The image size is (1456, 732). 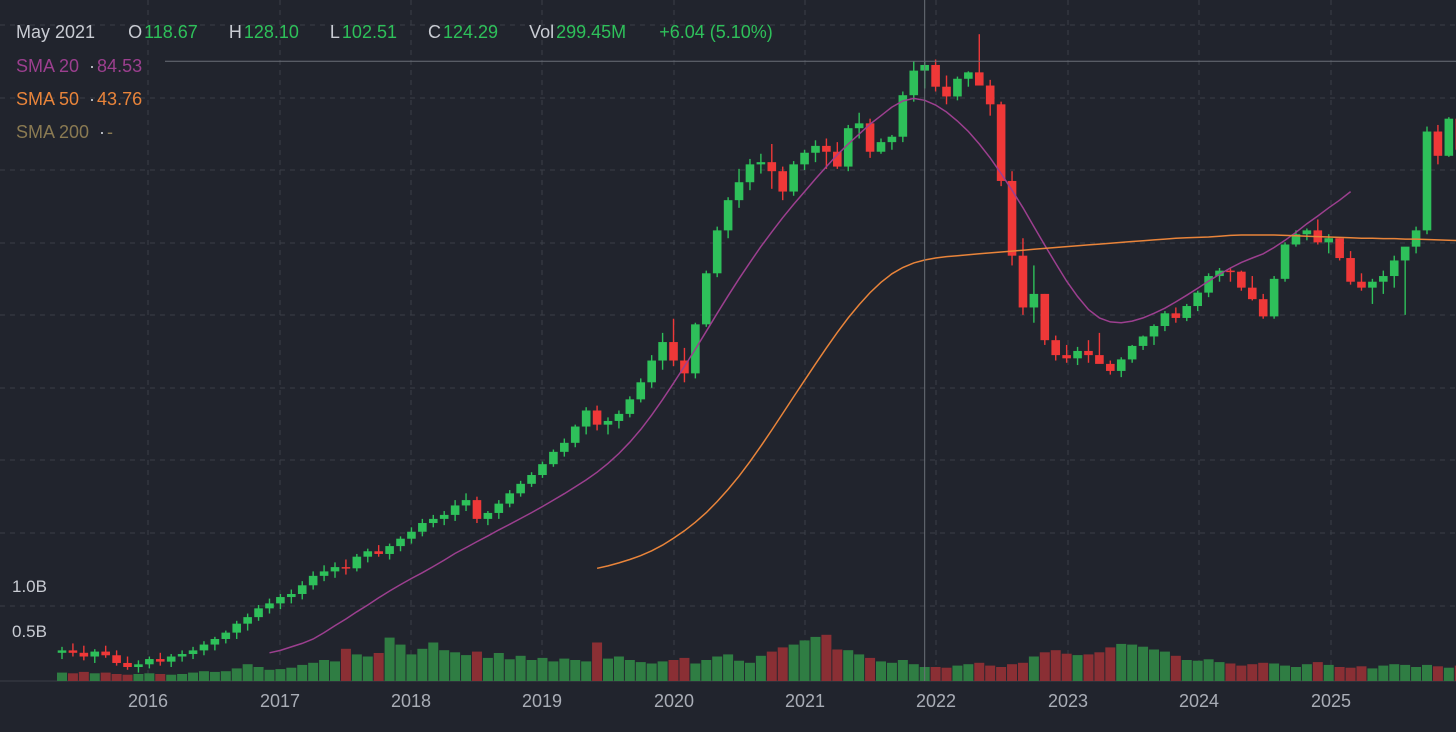 I want to click on sma20-legend: SMA 20 · 84.53, so click(x=80, y=66).